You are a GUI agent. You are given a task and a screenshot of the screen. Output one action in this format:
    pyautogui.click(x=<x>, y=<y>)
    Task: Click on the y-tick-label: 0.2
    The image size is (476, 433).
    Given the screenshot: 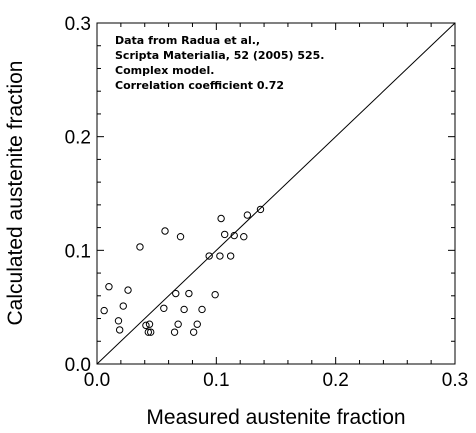 What is the action you would take?
    pyautogui.click(x=78, y=138)
    